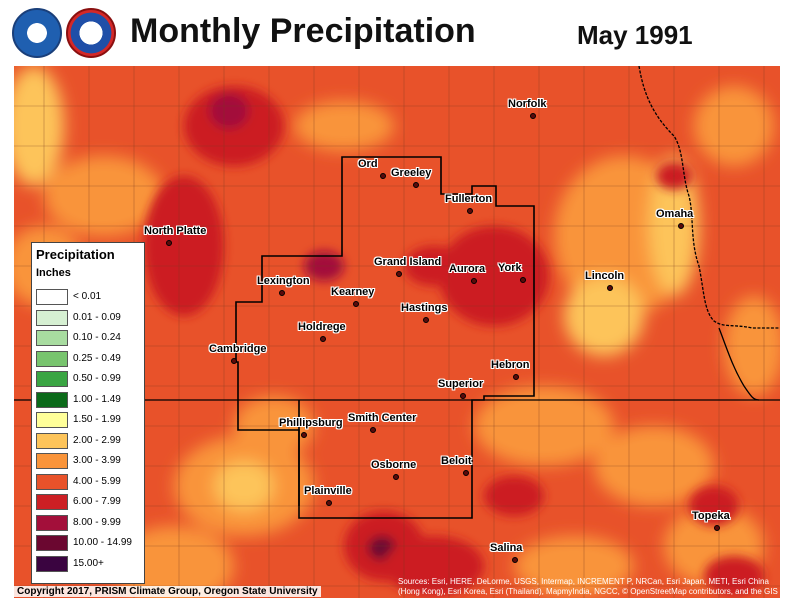 This screenshot has width=792, height=612. I want to click on city-label: Fullerton, so click(469, 199).